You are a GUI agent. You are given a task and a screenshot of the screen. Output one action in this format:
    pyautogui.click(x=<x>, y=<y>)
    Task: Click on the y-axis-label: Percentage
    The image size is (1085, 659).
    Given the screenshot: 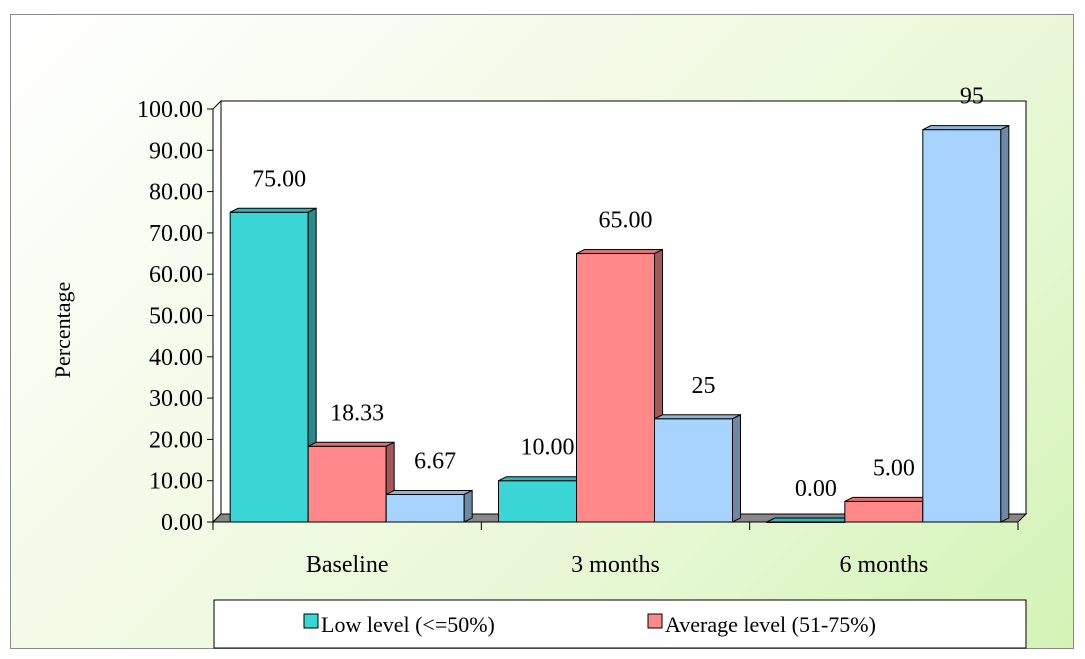 What is the action you would take?
    pyautogui.click(x=62, y=330)
    